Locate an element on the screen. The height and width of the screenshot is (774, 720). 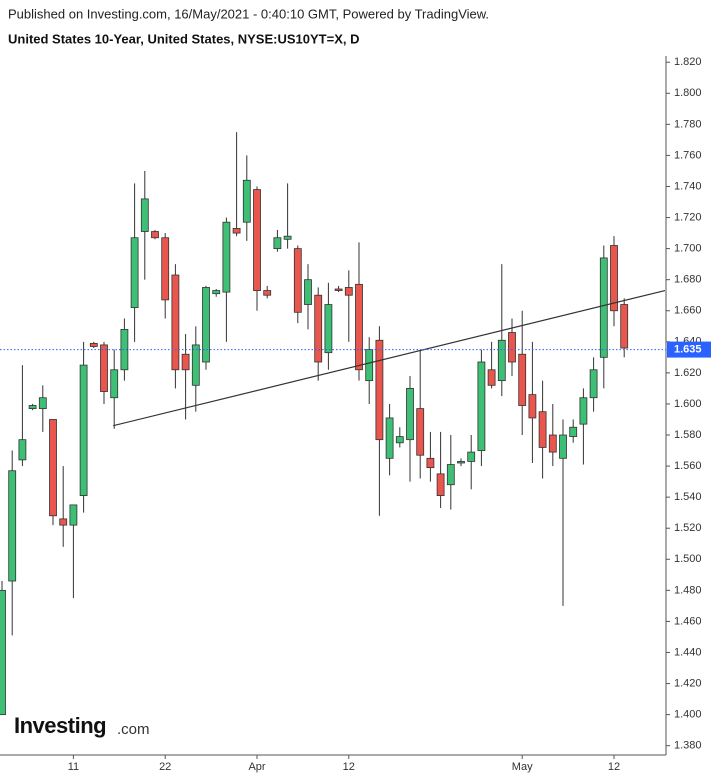
y-tick-label: 1.780 is located at coordinates (688, 124).